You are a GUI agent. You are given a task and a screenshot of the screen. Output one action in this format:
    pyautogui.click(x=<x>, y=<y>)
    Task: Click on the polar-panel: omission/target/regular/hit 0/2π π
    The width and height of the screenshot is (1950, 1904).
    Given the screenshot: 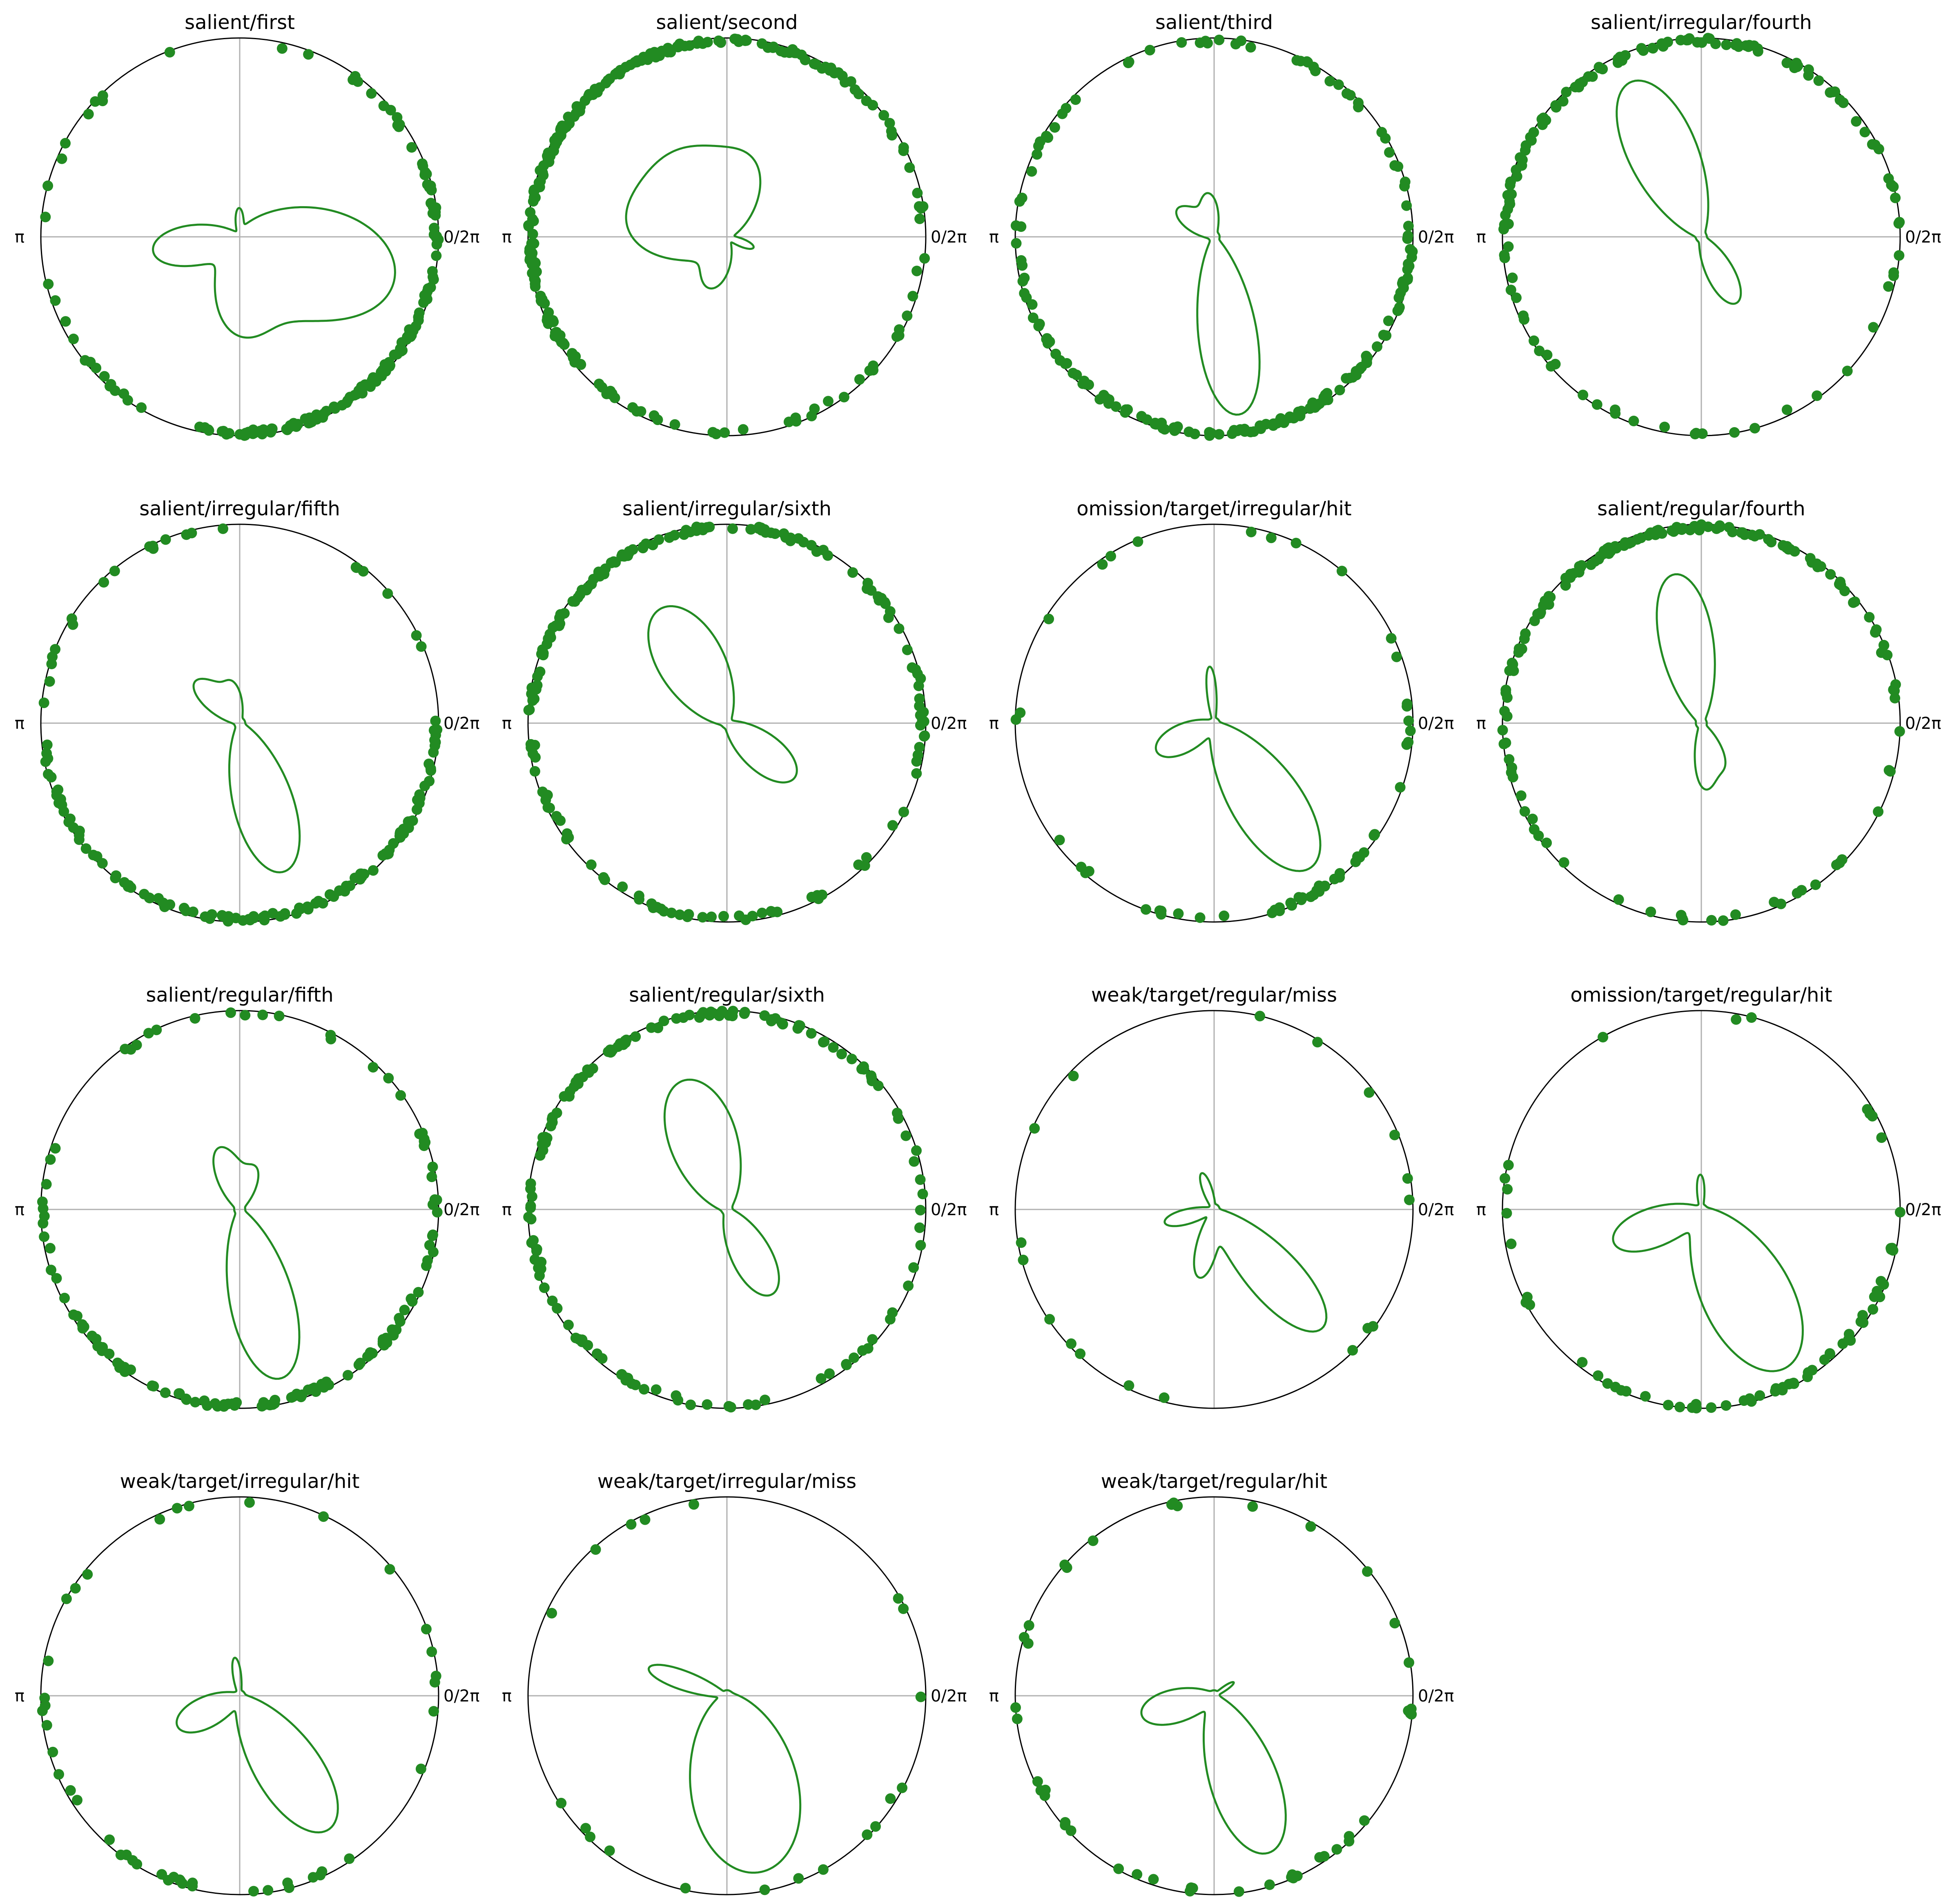 What is the action you would take?
    pyautogui.click(x=1708, y=1199)
    